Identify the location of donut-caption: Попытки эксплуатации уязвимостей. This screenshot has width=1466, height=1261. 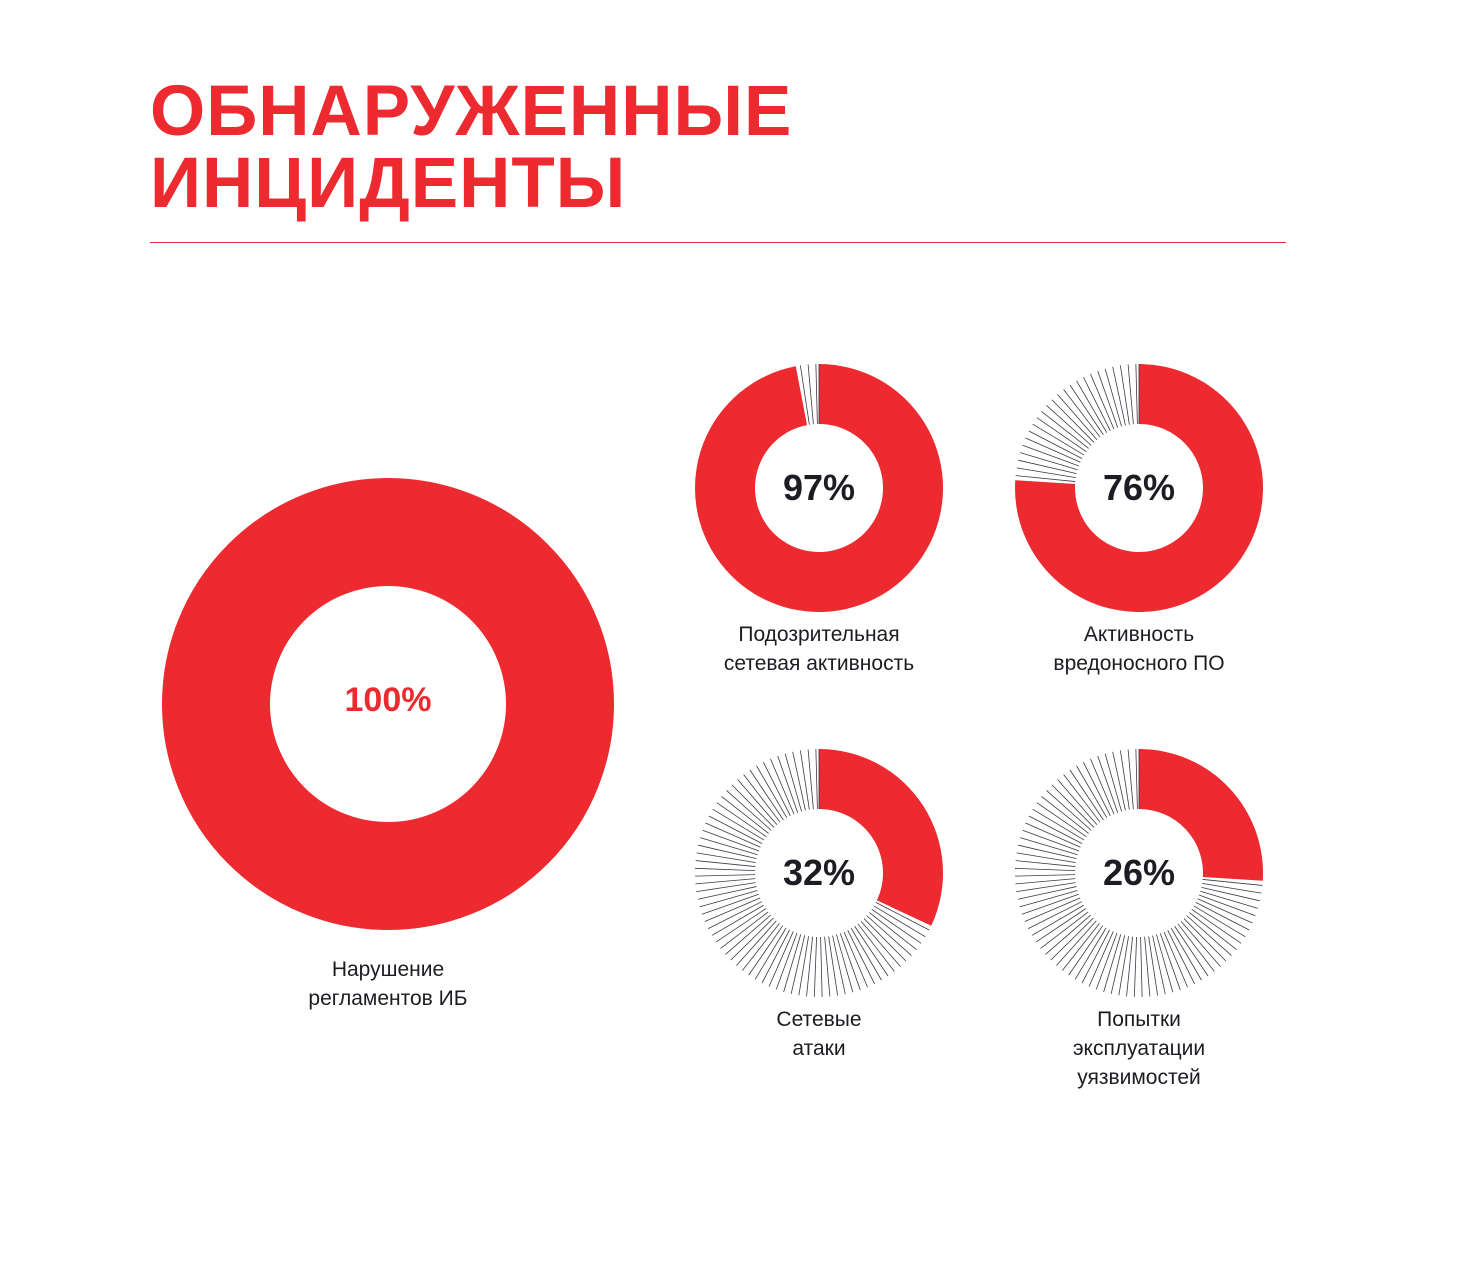
(1139, 1048).